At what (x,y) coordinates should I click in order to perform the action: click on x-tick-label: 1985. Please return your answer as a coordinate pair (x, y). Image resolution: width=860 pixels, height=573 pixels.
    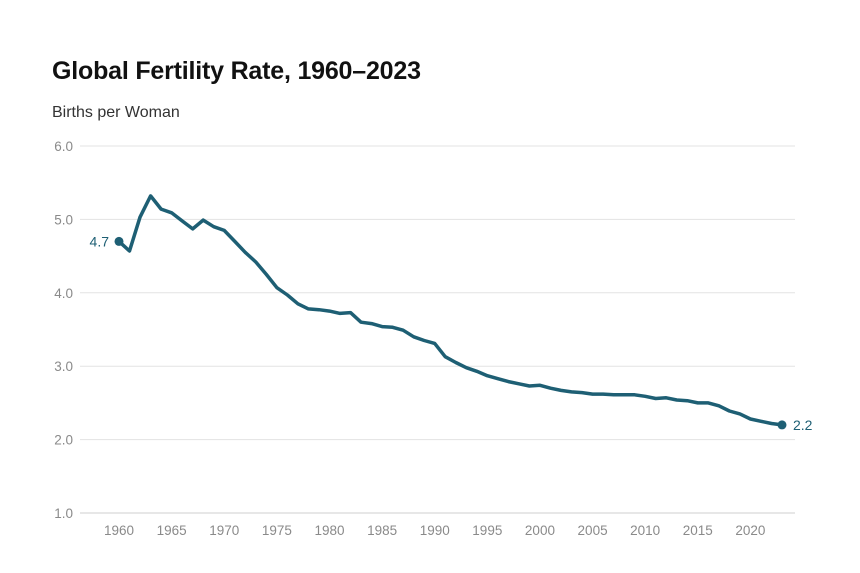
    Looking at the image, I should click on (382, 530).